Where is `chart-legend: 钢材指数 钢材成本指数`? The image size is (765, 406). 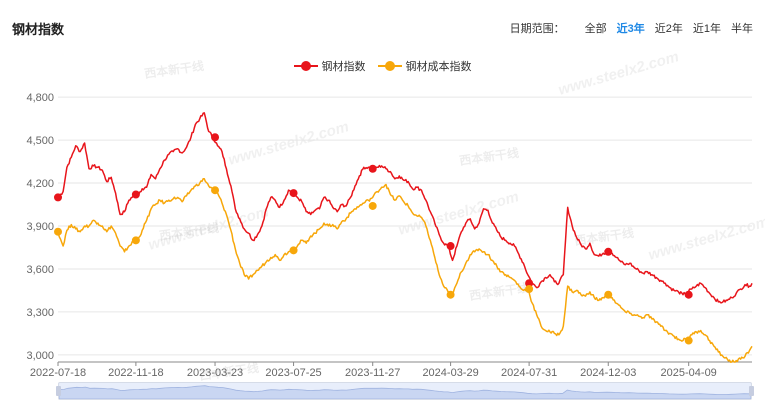
chart-legend: 钢材指数 钢材成本指数 is located at coordinates (382, 66).